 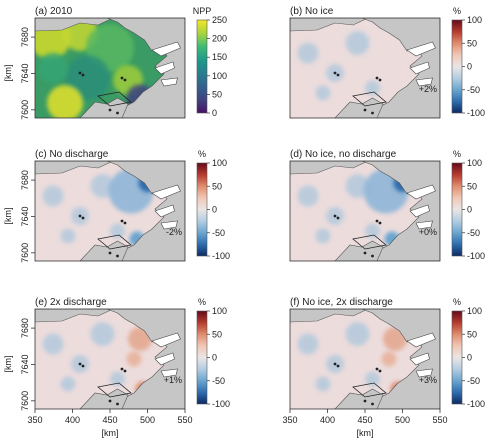 I want to click on panel-title: (c) No discharge, so click(x=72, y=154).